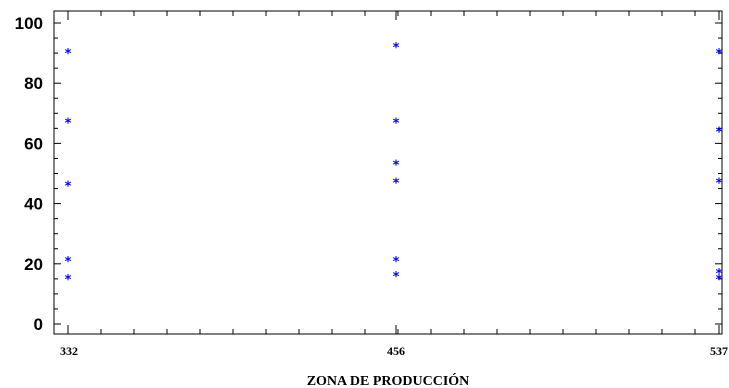 This screenshot has width=729, height=388. I want to click on x-axis-title: ZONA DE PRODUCCIÓN, so click(388, 380).